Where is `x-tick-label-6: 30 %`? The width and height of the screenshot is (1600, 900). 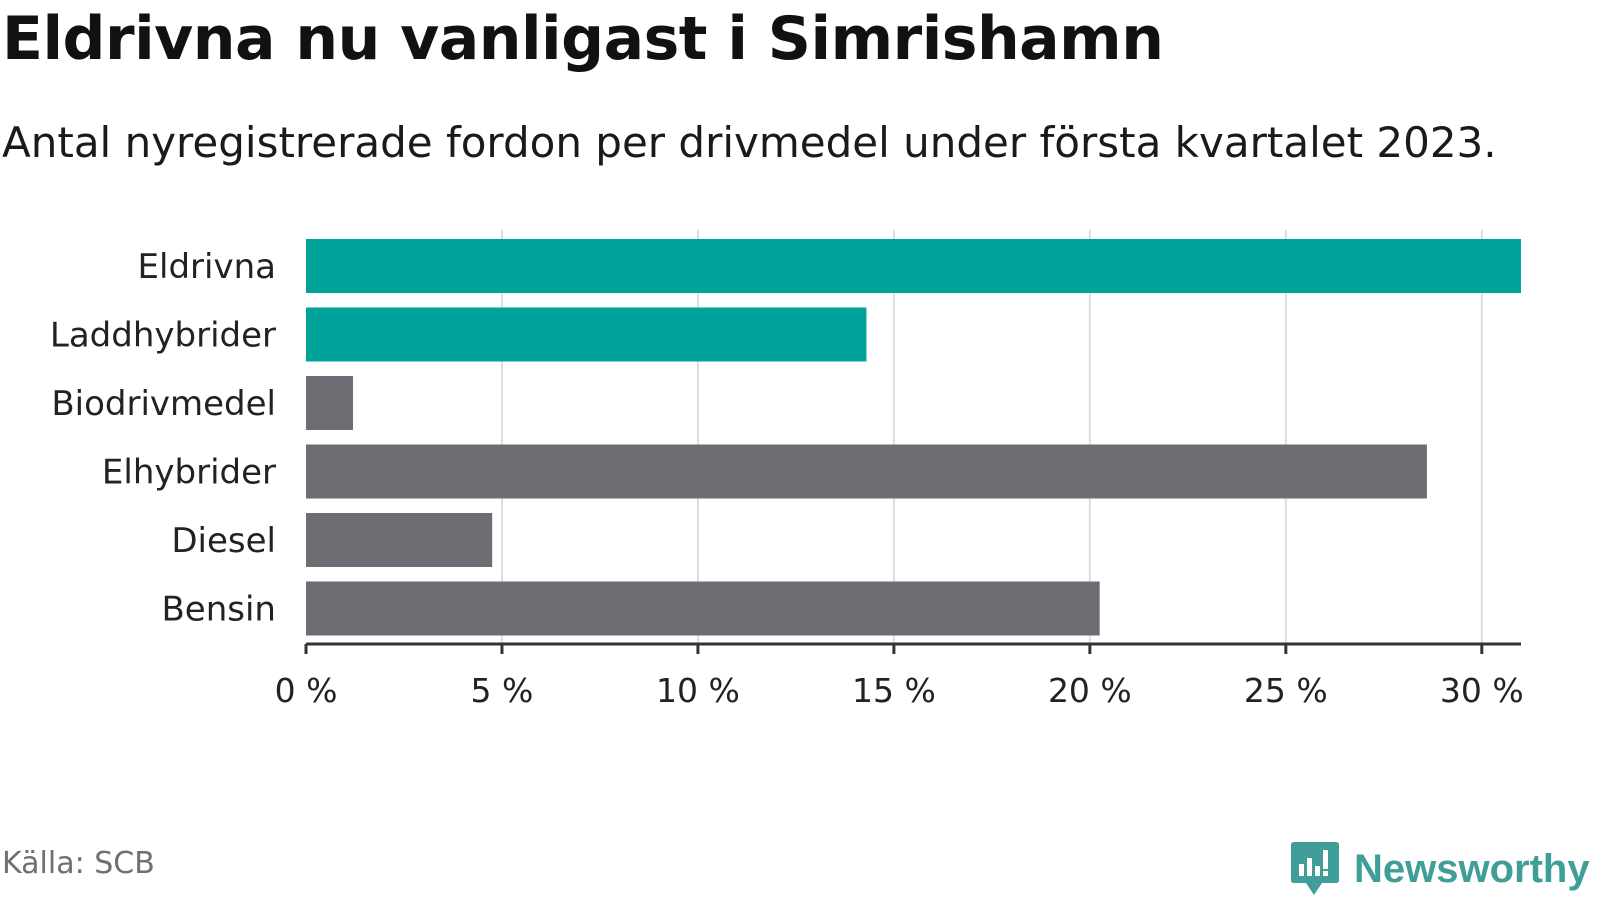
x-tick-label-6: 30 % is located at coordinates (1482, 690).